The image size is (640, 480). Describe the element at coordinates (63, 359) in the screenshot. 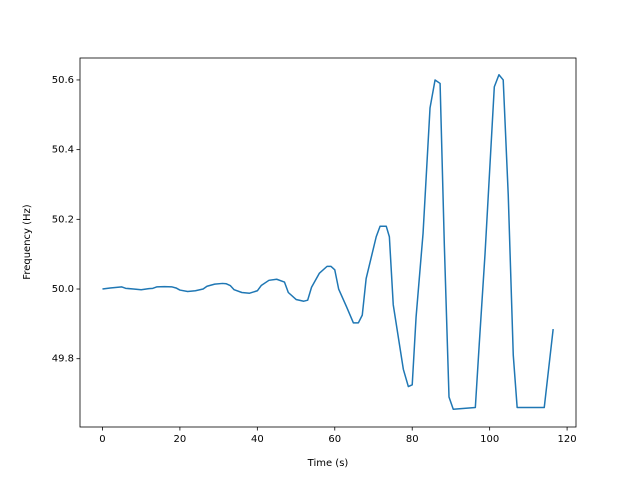

I see `y-tick-label: 49.8` at that location.